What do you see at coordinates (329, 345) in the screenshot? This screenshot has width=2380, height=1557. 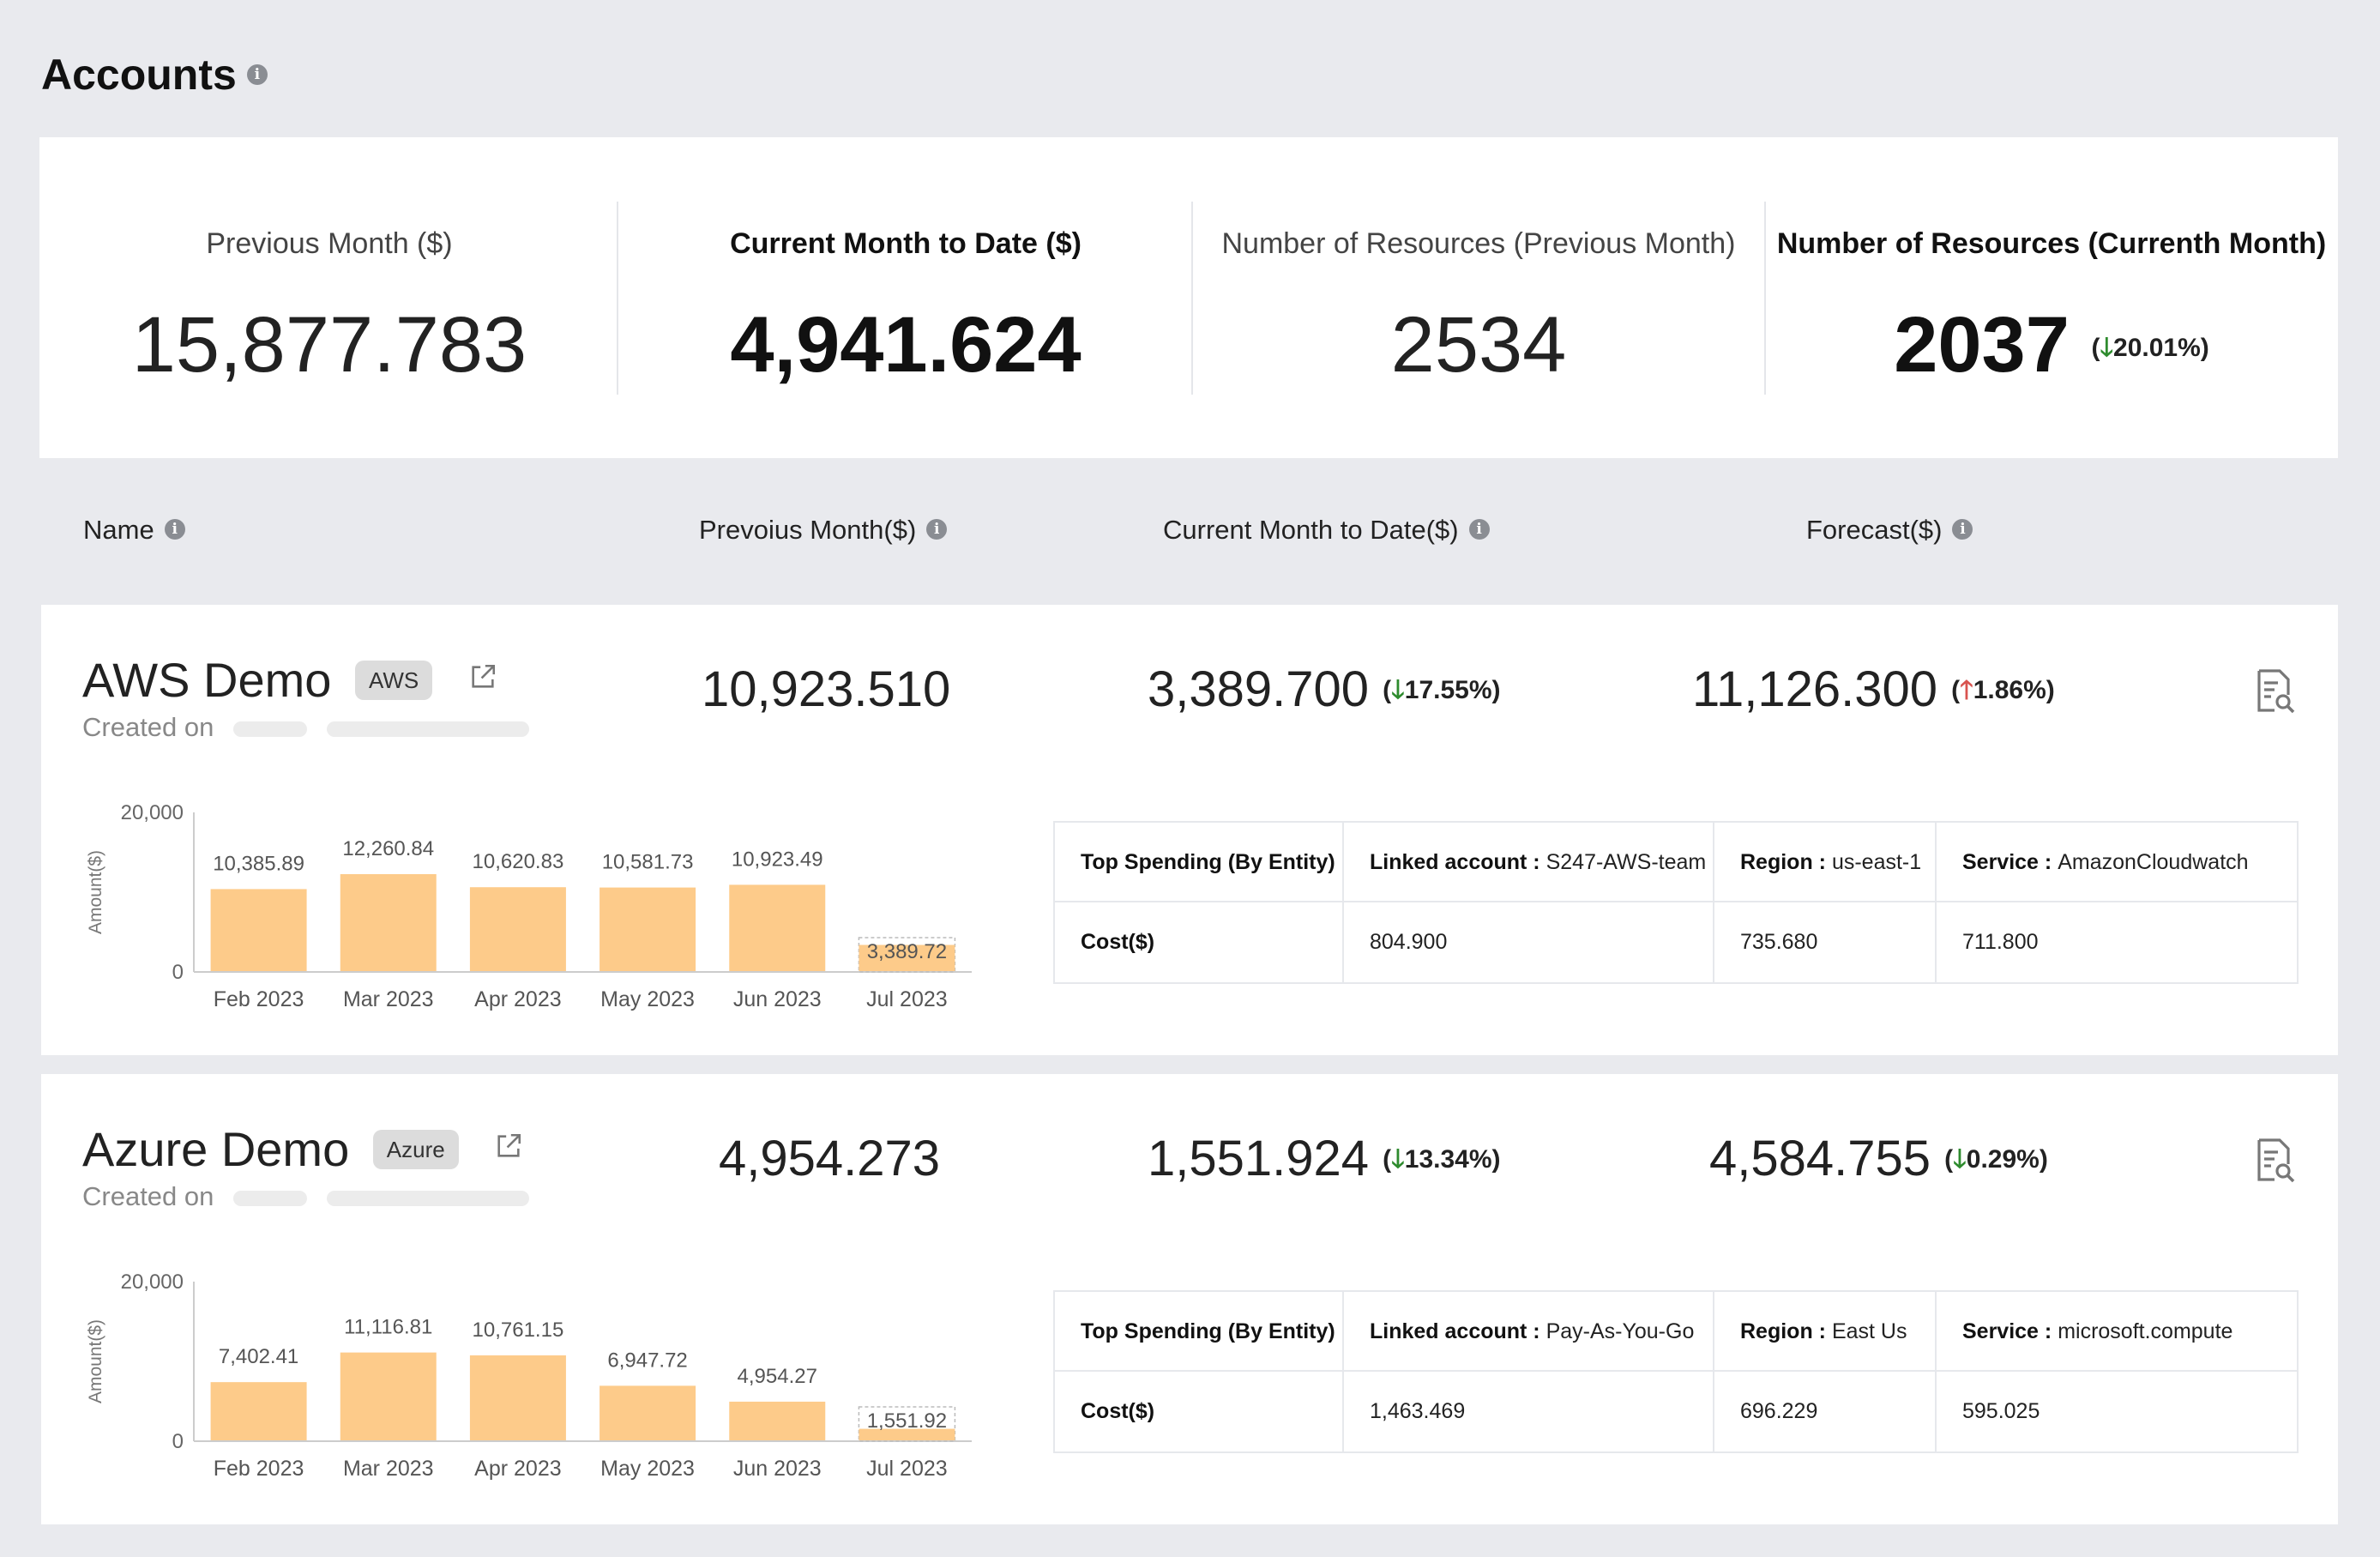 I see `summary-value: 15,877.783` at bounding box center [329, 345].